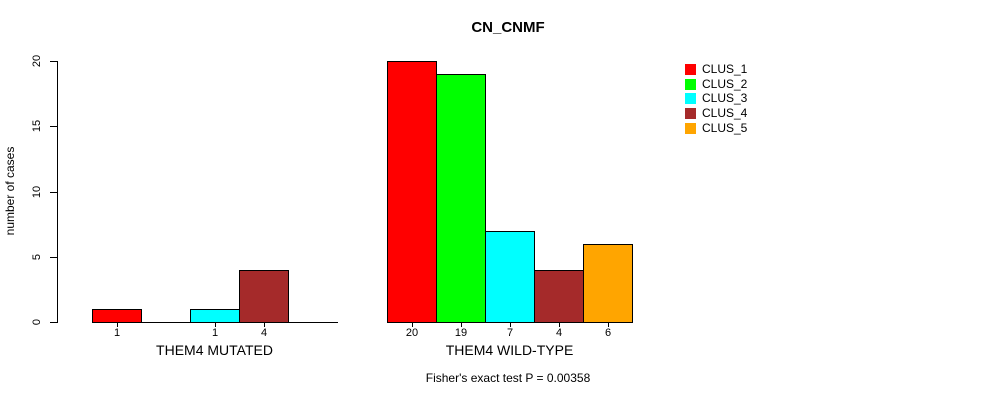 The image size is (990, 400). What do you see at coordinates (608, 283) in the screenshot?
I see `bar-clus-5-them4-wild-type` at bounding box center [608, 283].